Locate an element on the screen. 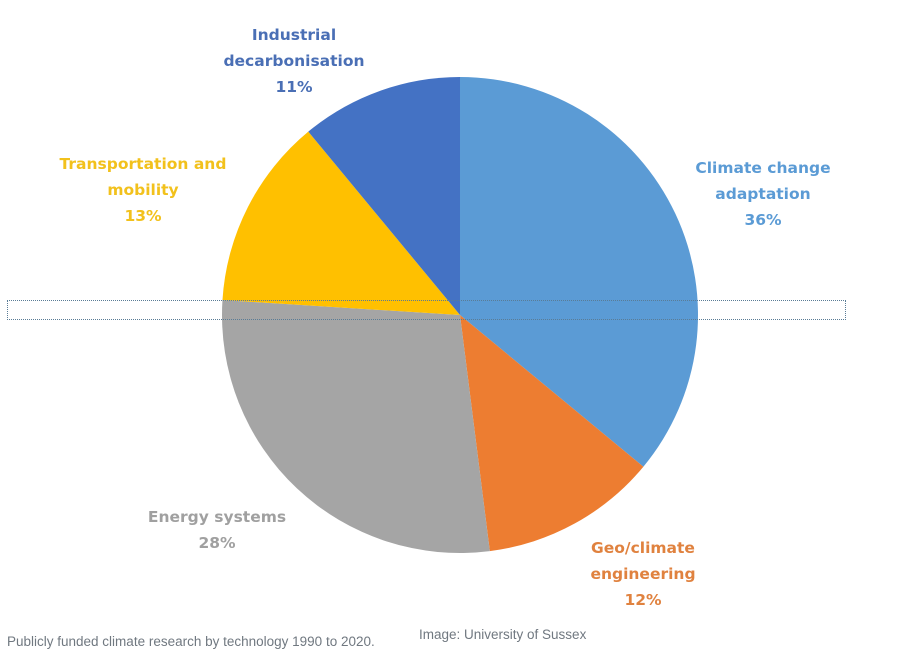 The image size is (924, 660). slice-value-label: 28% is located at coordinates (217, 543).